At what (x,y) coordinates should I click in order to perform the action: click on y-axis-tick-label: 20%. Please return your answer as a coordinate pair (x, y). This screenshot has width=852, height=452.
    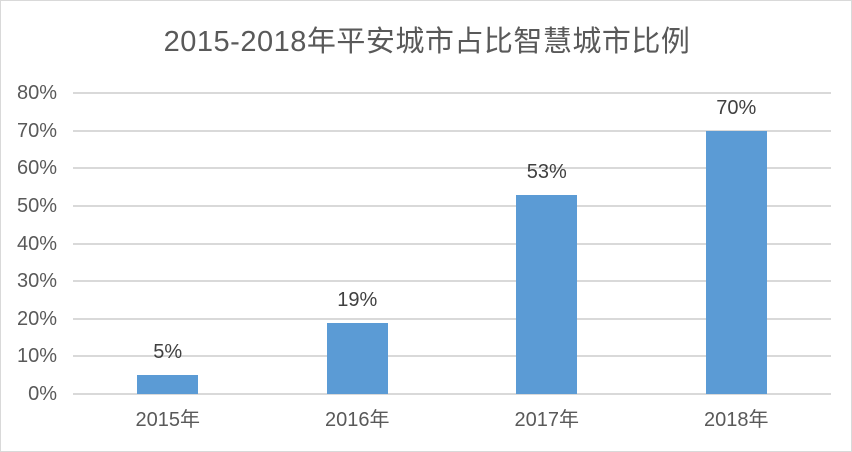
    Looking at the image, I should click on (36, 318).